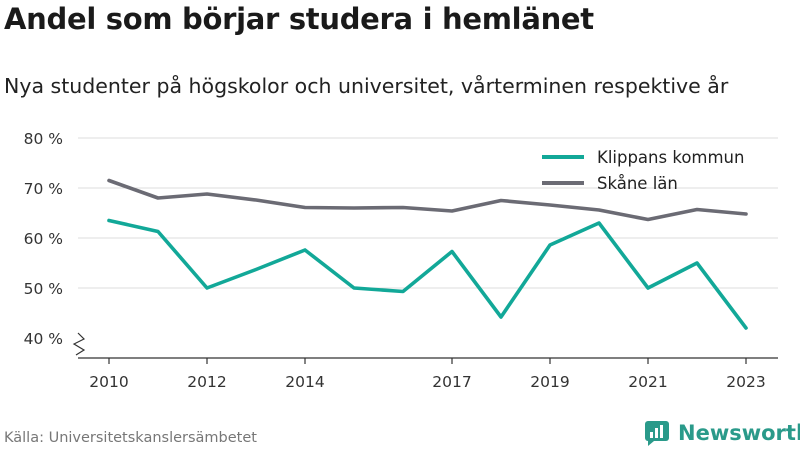 The width and height of the screenshot is (800, 450). I want to click on bar-chart-logo-icon, so click(657, 433).